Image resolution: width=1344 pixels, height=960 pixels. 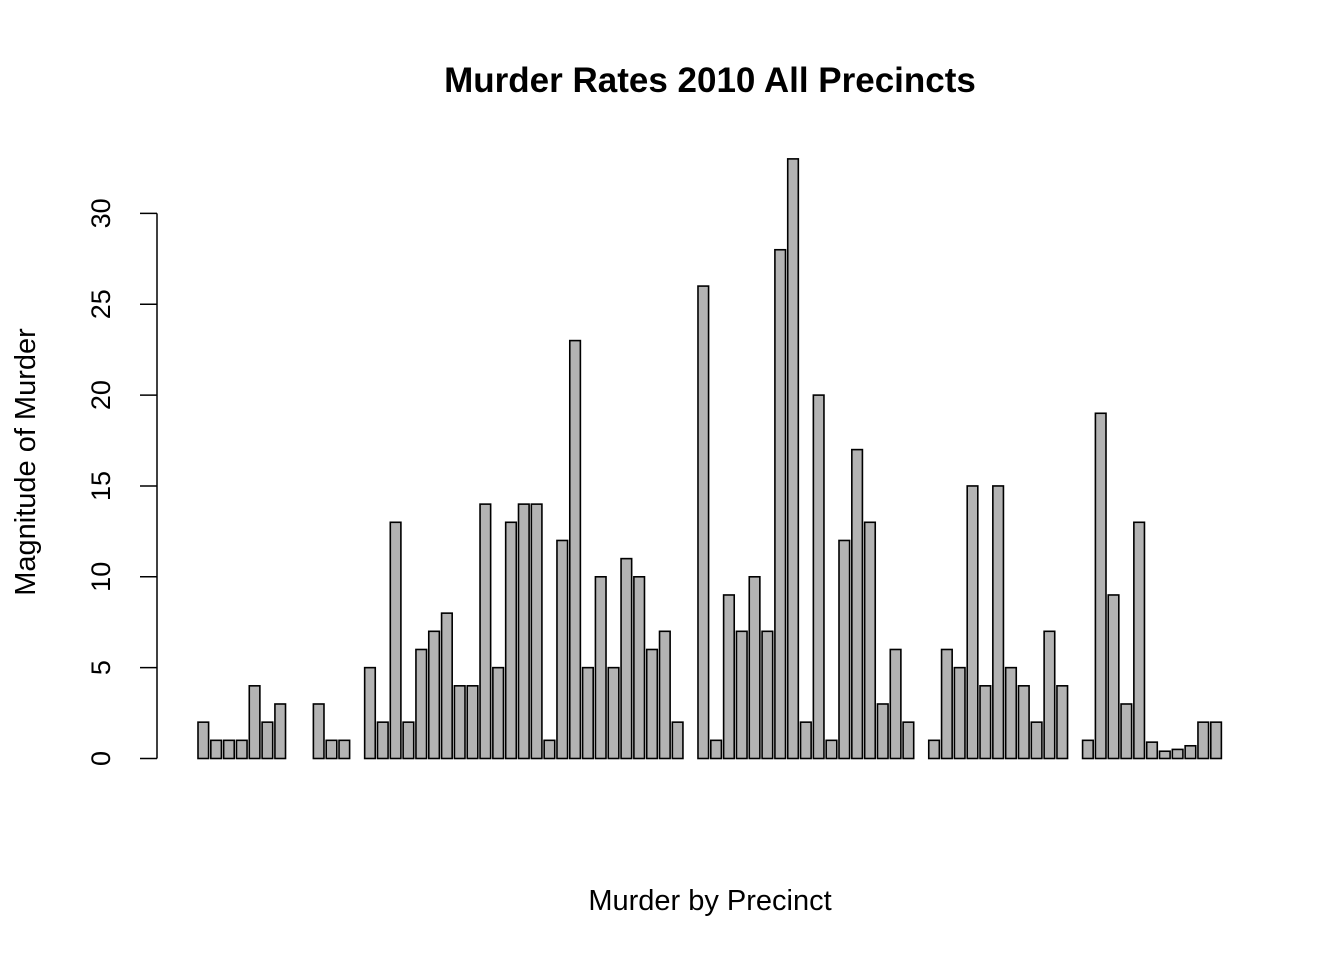 What do you see at coordinates (101, 395) in the screenshot?
I see `y-tick-label: 20` at bounding box center [101, 395].